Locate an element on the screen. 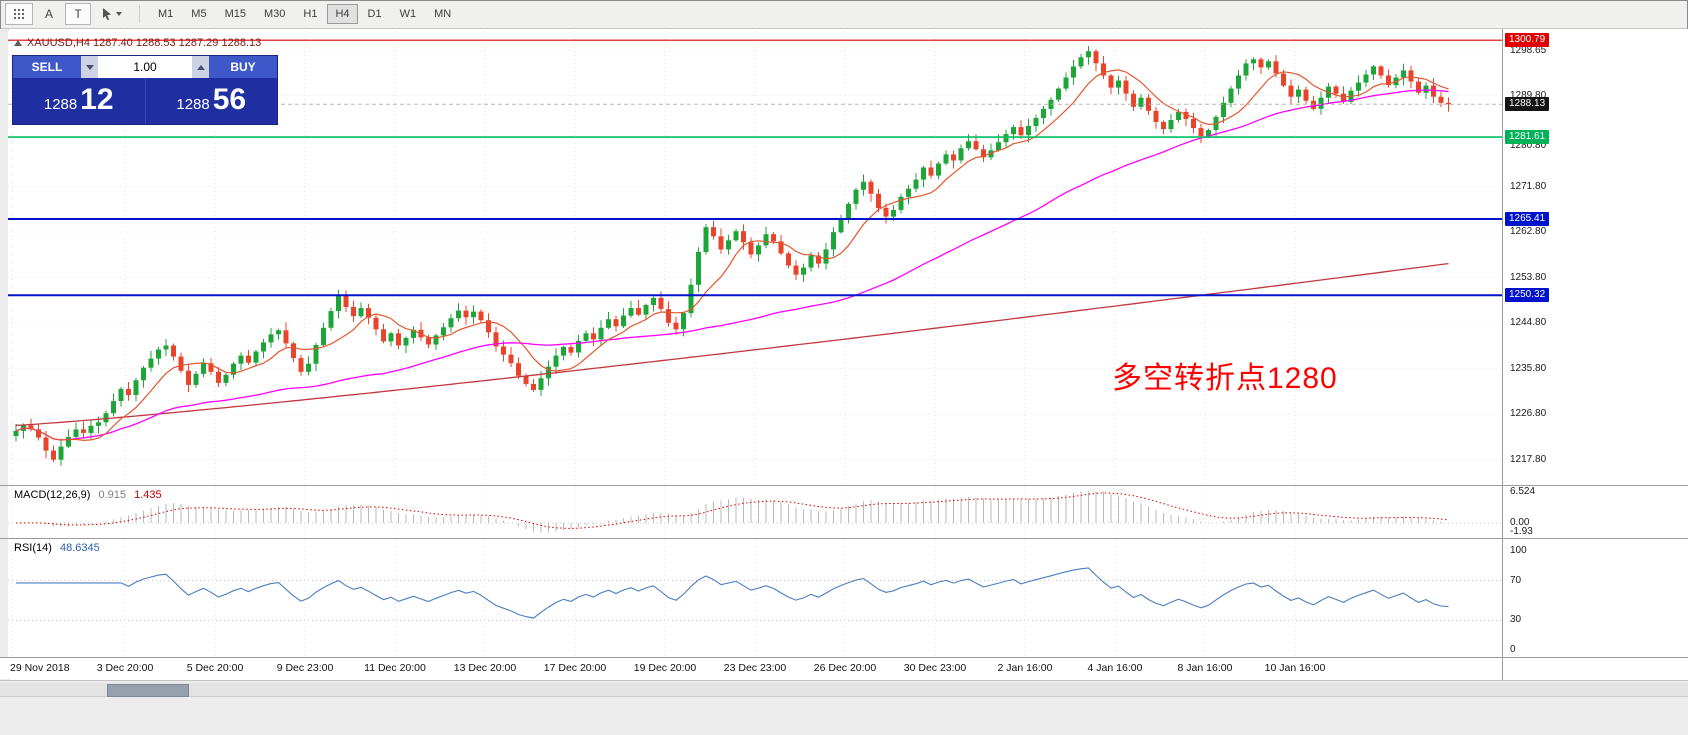  pattern-grid-icon is located at coordinates (19, 14).